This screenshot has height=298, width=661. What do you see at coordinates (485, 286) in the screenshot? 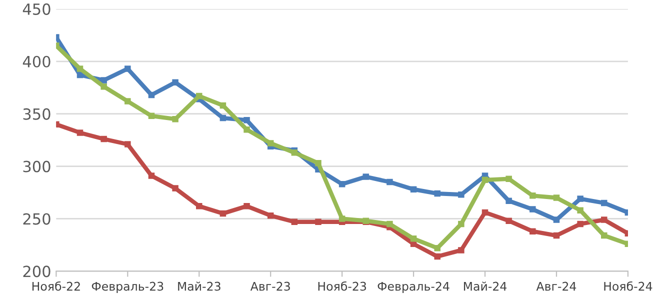
I see `x-tick-label: Май-24` at bounding box center [485, 286].